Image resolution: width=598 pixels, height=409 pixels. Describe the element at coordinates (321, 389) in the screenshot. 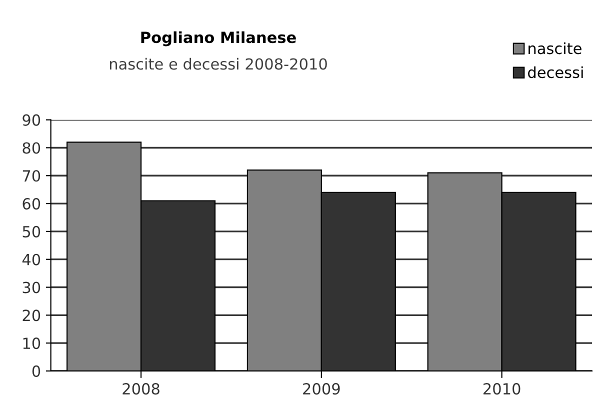

I see `x-tick-label: 2009` at that location.